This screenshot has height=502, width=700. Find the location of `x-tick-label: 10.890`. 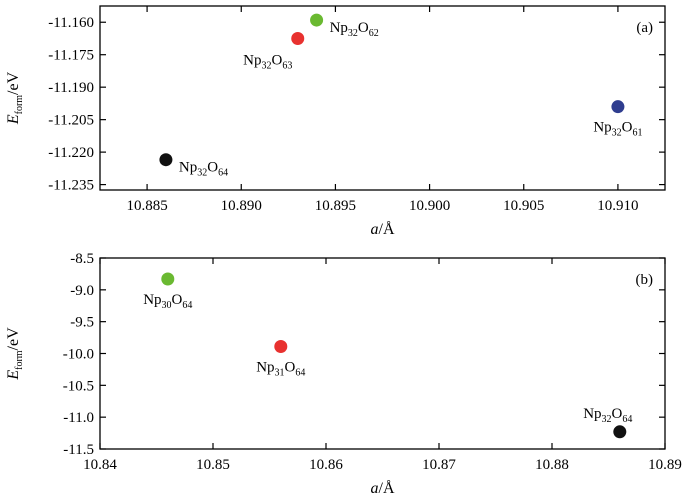

x-tick-label: 10.890 is located at coordinates (241, 206).